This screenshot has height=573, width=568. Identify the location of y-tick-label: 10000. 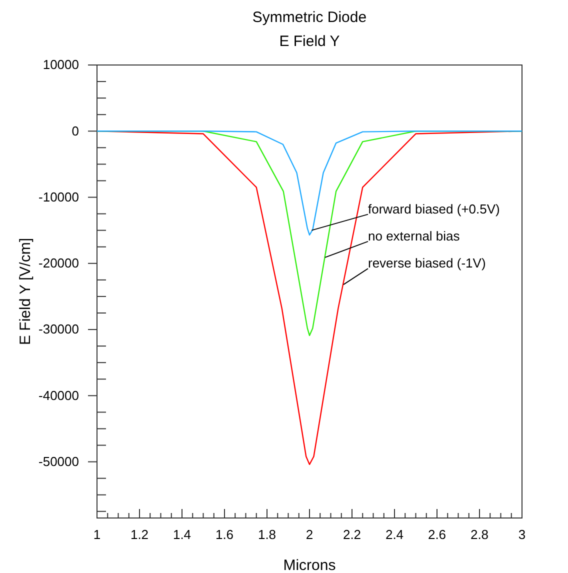
(60, 64).